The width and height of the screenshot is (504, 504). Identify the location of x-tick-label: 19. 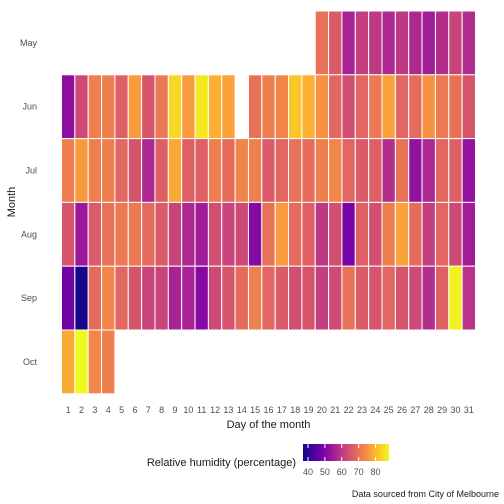
(309, 410).